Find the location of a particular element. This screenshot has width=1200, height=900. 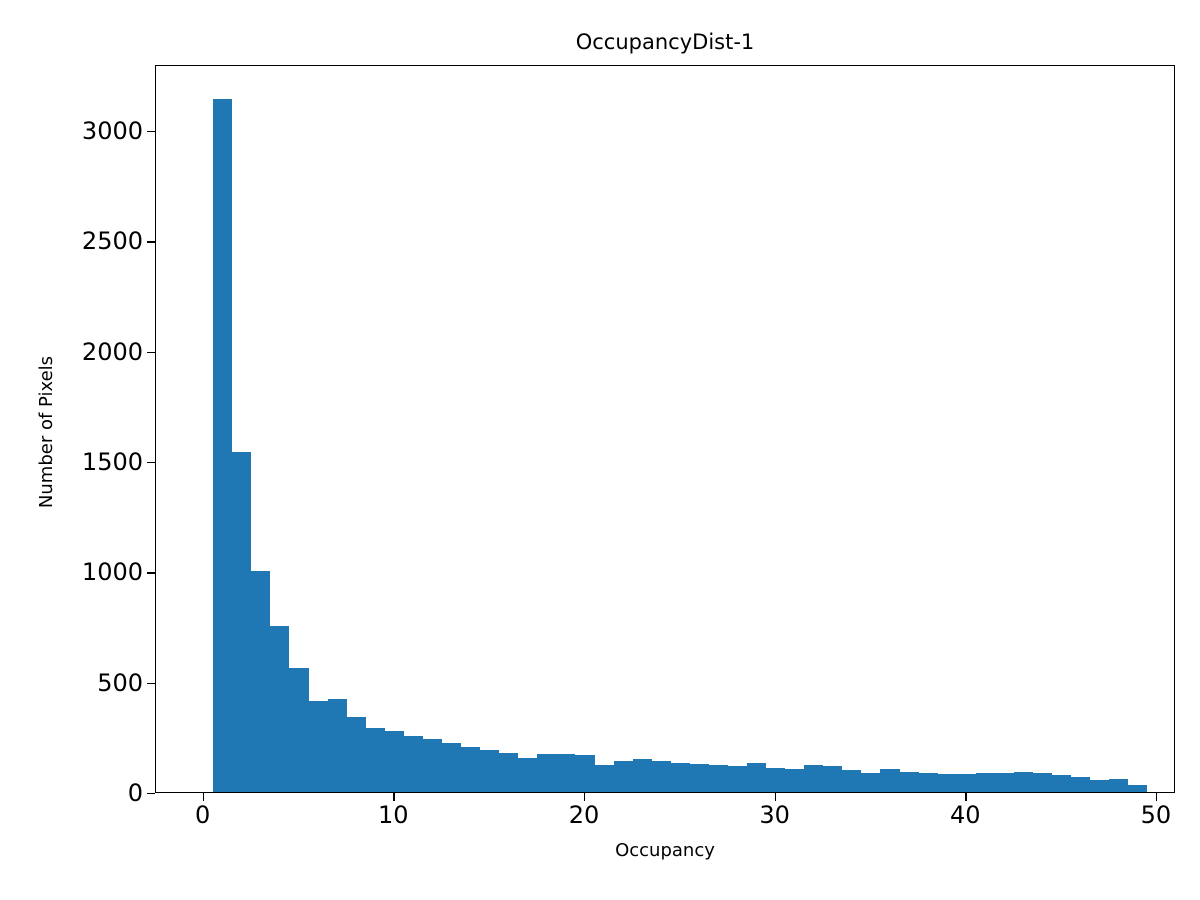

y-tick-label: 2500 is located at coordinates (112, 241).